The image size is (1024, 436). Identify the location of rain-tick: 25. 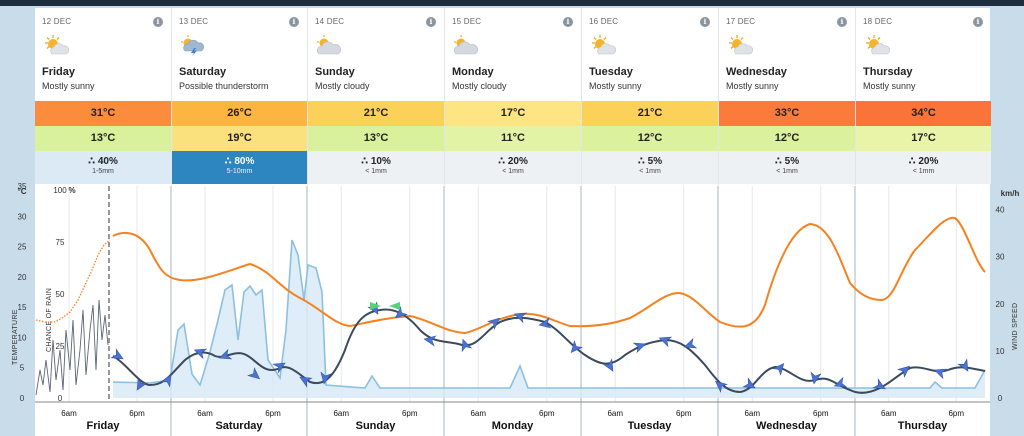
(60, 346).